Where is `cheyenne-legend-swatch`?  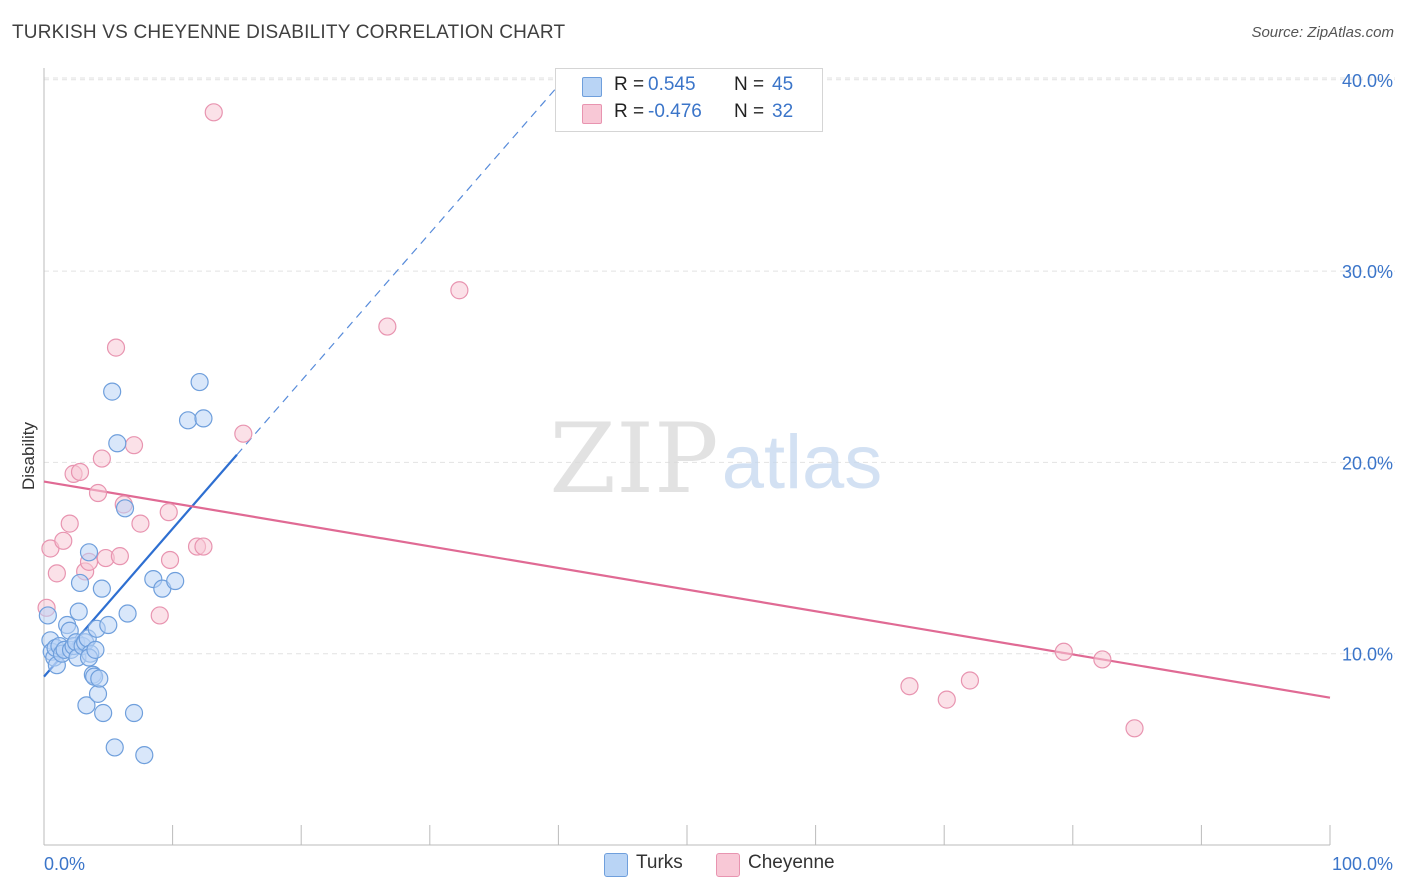 cheyenne-legend-swatch is located at coordinates (728, 865).